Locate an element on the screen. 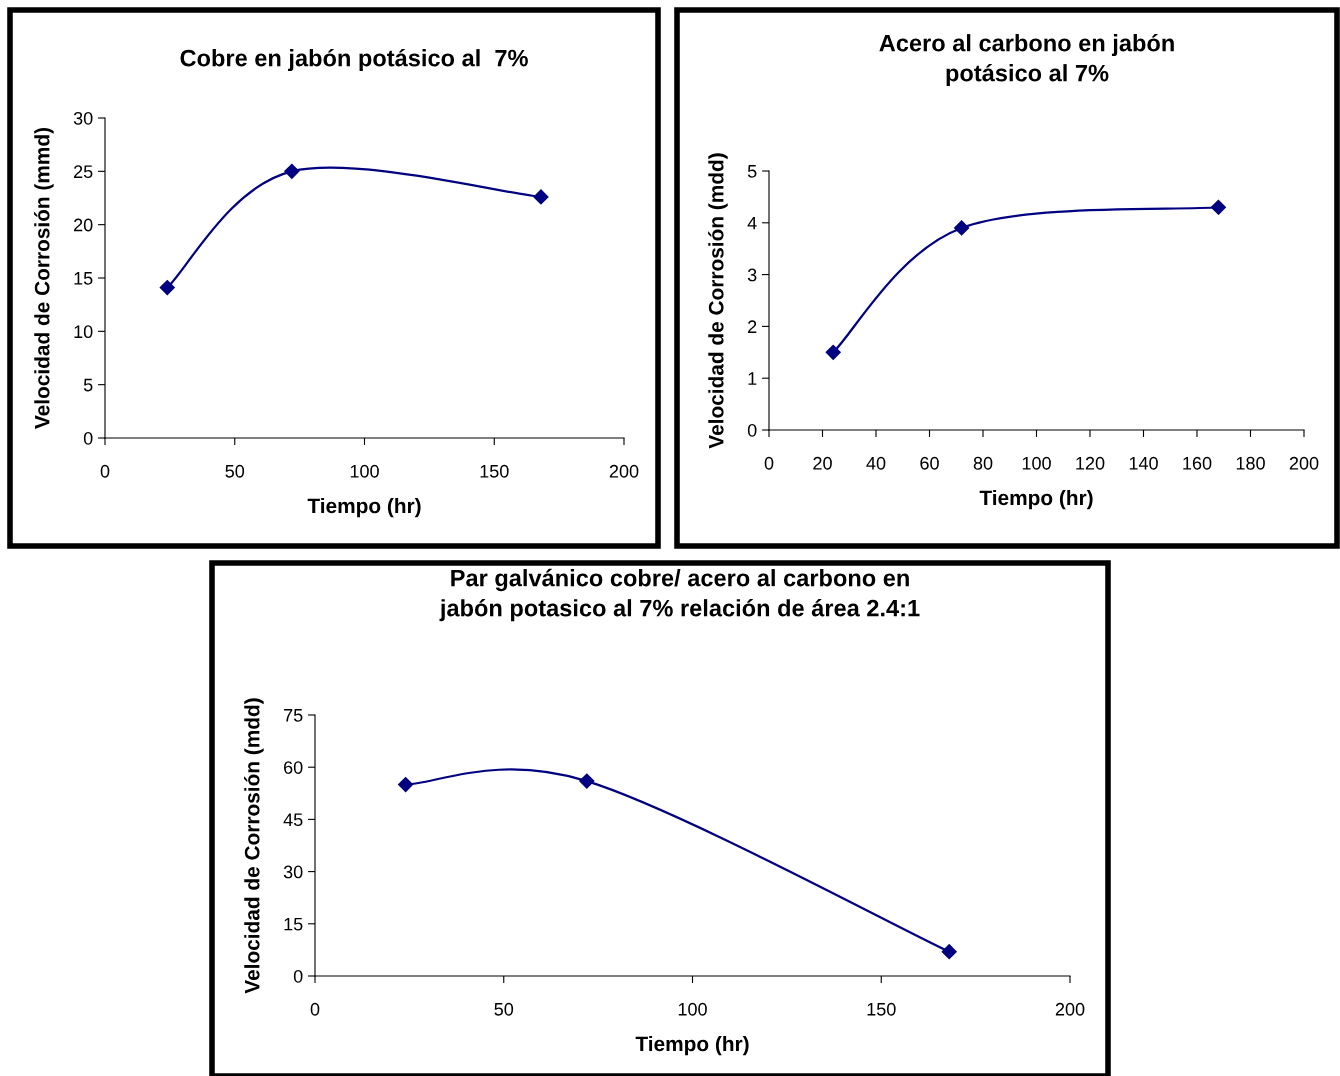  y-tick-label: 20 is located at coordinates (83, 225).